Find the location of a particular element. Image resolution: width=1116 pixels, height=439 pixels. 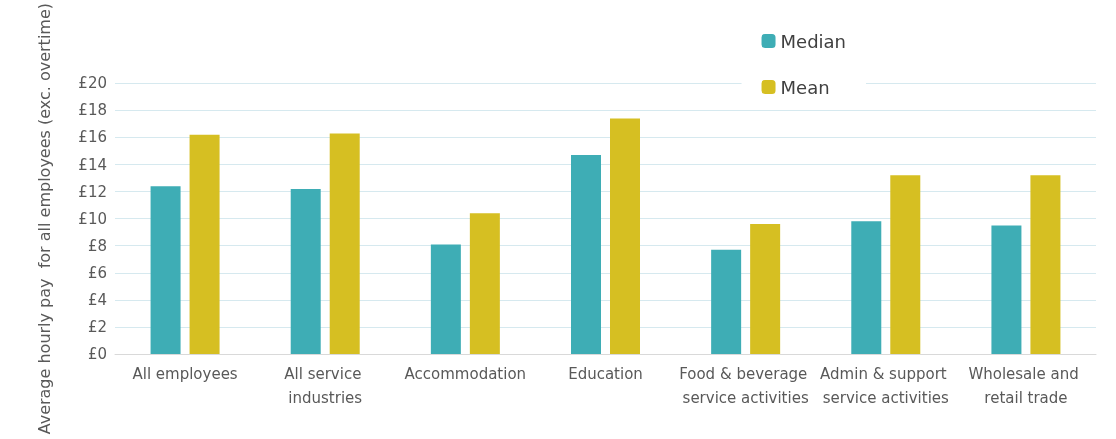

x-tick-label: Food & beverage service activities is located at coordinates (746, 386).